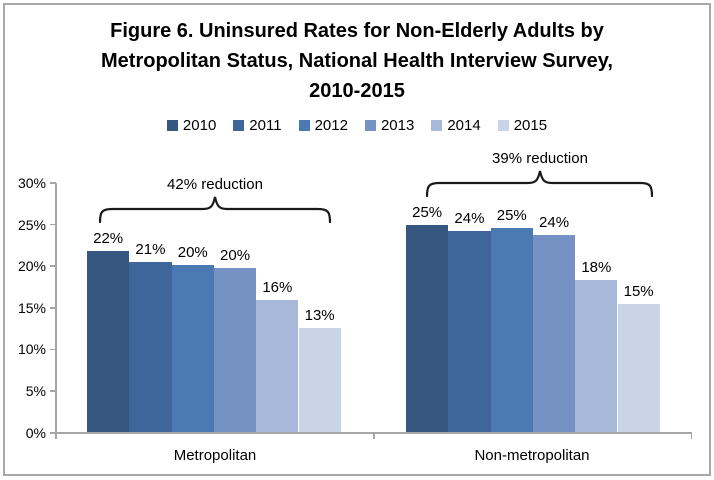 Image resolution: width=714 pixels, height=480 pixels. What do you see at coordinates (596, 268) in the screenshot?
I see `bar-data-label: 18%` at bounding box center [596, 268].